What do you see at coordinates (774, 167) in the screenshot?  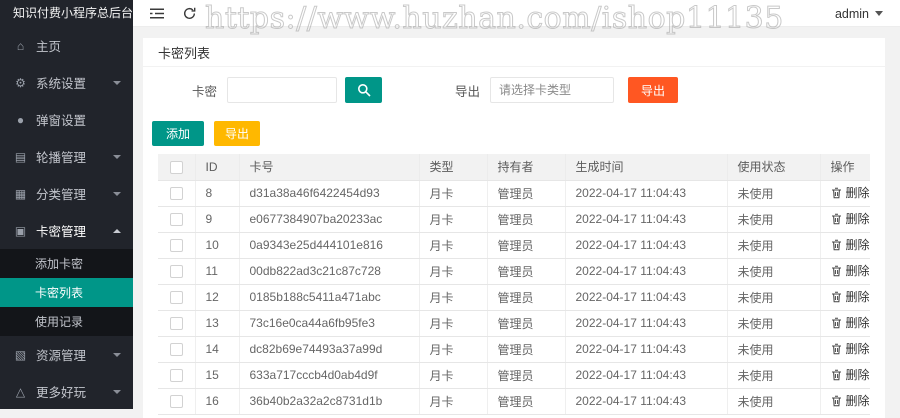 I see `col-status: 使用状态` at bounding box center [774, 167].